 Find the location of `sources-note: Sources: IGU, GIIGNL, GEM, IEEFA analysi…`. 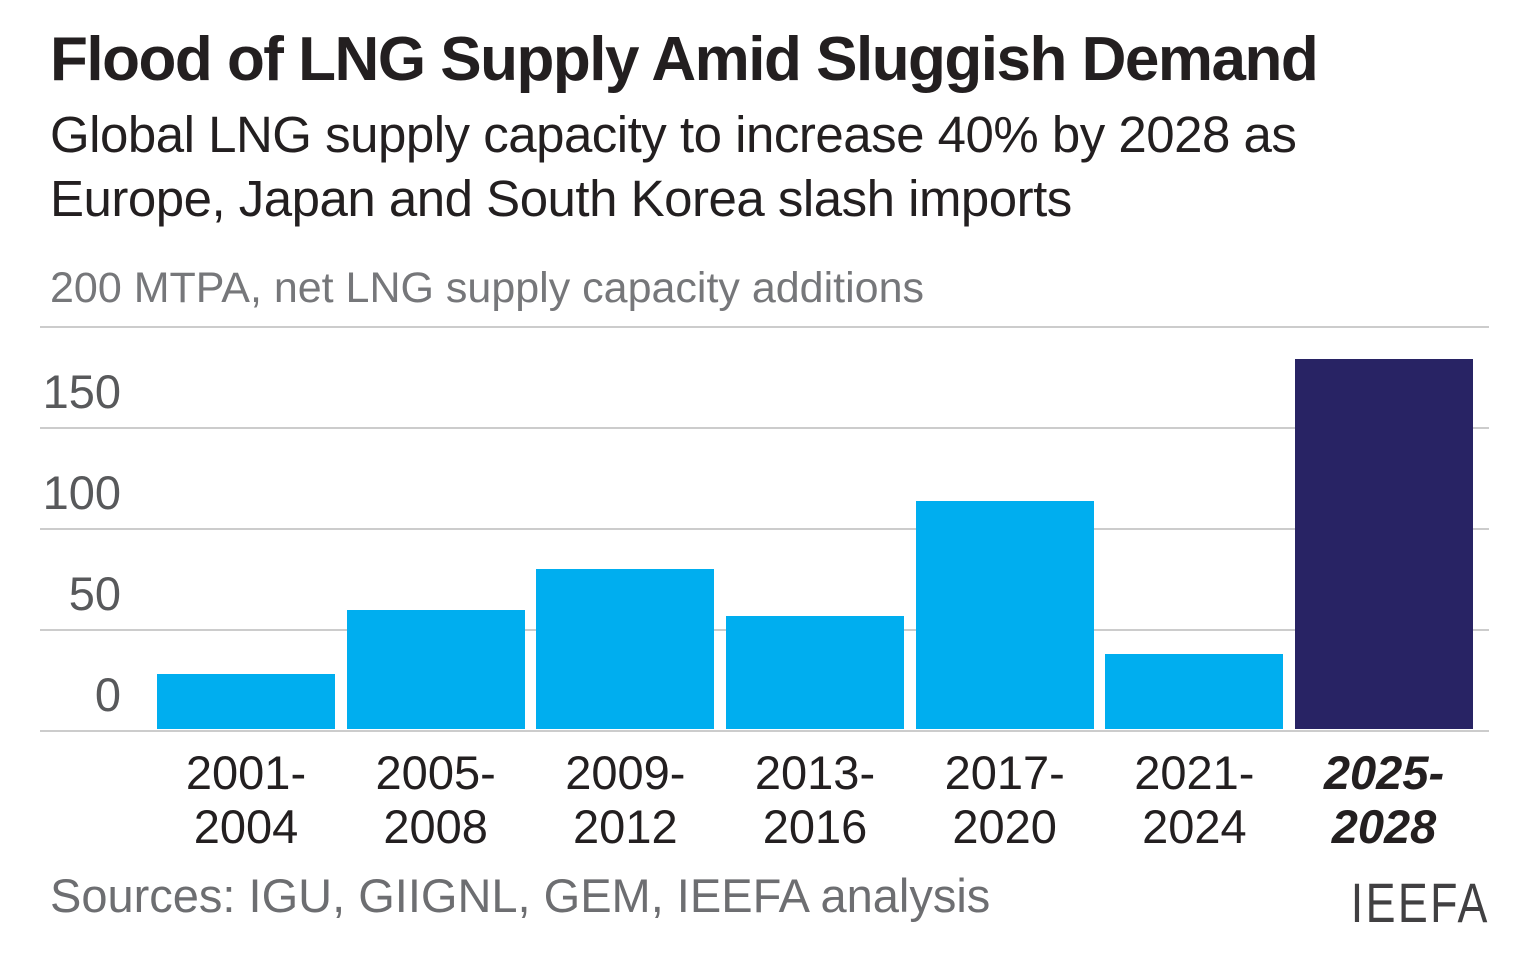

sources-note: Sources: IGU, GIIGNL, GEM, IEEFA analysi… is located at coordinates (520, 895).